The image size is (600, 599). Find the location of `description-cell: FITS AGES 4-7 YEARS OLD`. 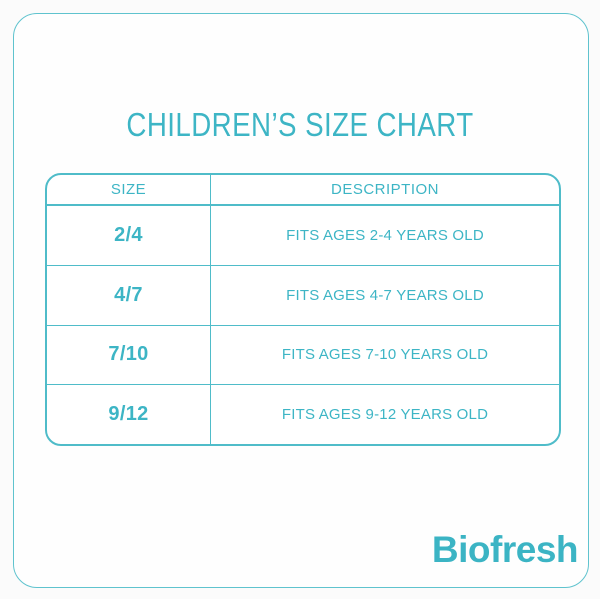

description-cell: FITS AGES 4-7 YEARS OLD is located at coordinates (385, 295).